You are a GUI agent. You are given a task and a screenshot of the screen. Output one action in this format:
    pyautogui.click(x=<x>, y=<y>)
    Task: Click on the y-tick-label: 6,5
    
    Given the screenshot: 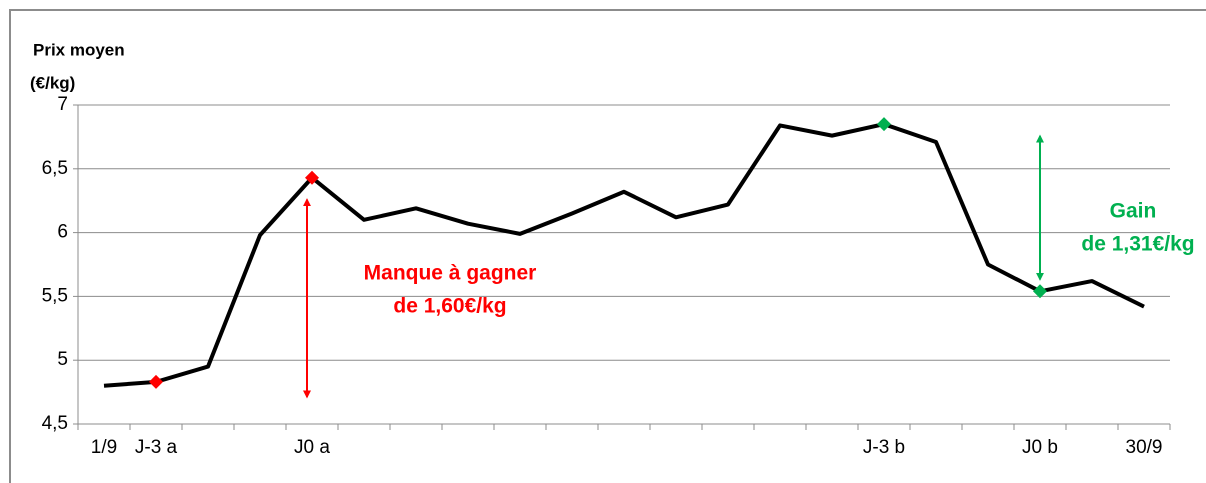 What is the action you would take?
    pyautogui.click(x=55, y=168)
    